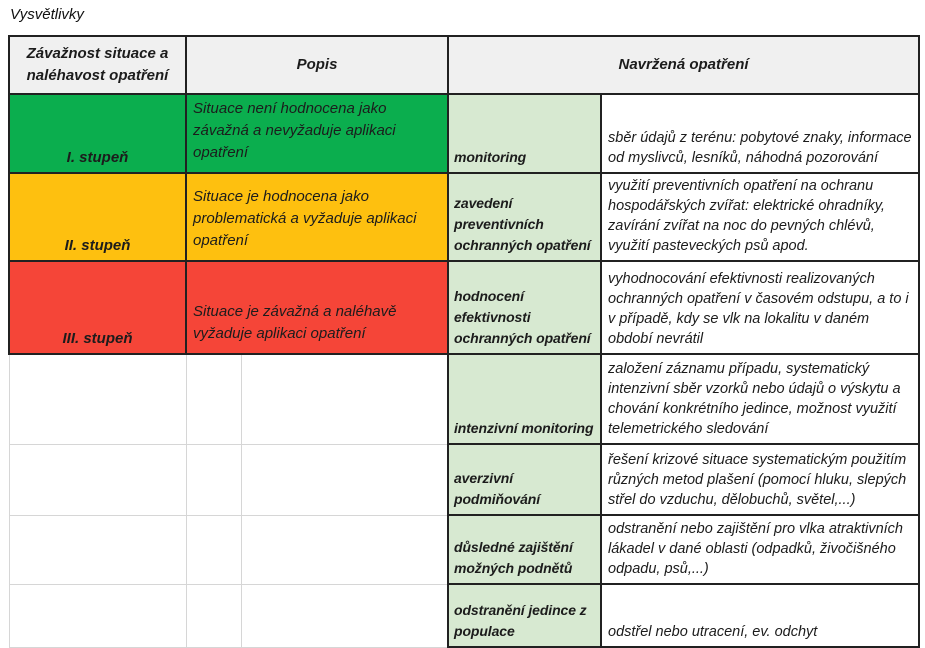 The height and width of the screenshot is (648, 925). I want to click on measure-detail-cell: odstřel nebo utracení, ev. odchyt, so click(760, 615).